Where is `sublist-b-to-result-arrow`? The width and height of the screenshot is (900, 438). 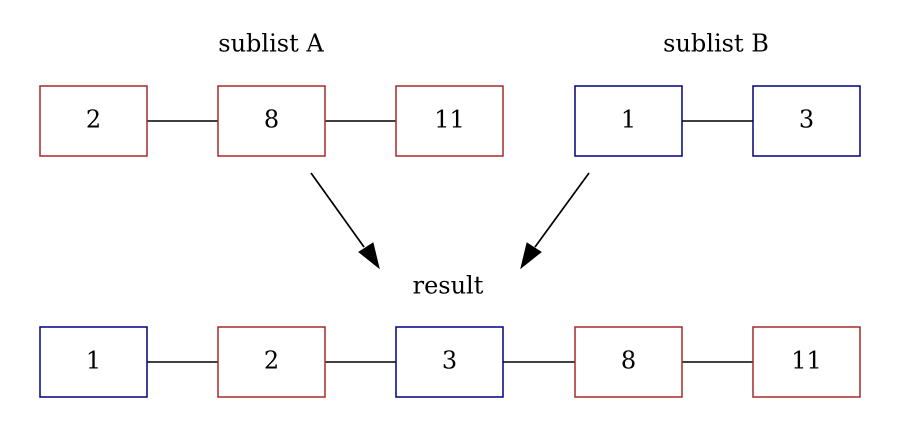 sublist-b-to-result-arrow is located at coordinates (562, 210).